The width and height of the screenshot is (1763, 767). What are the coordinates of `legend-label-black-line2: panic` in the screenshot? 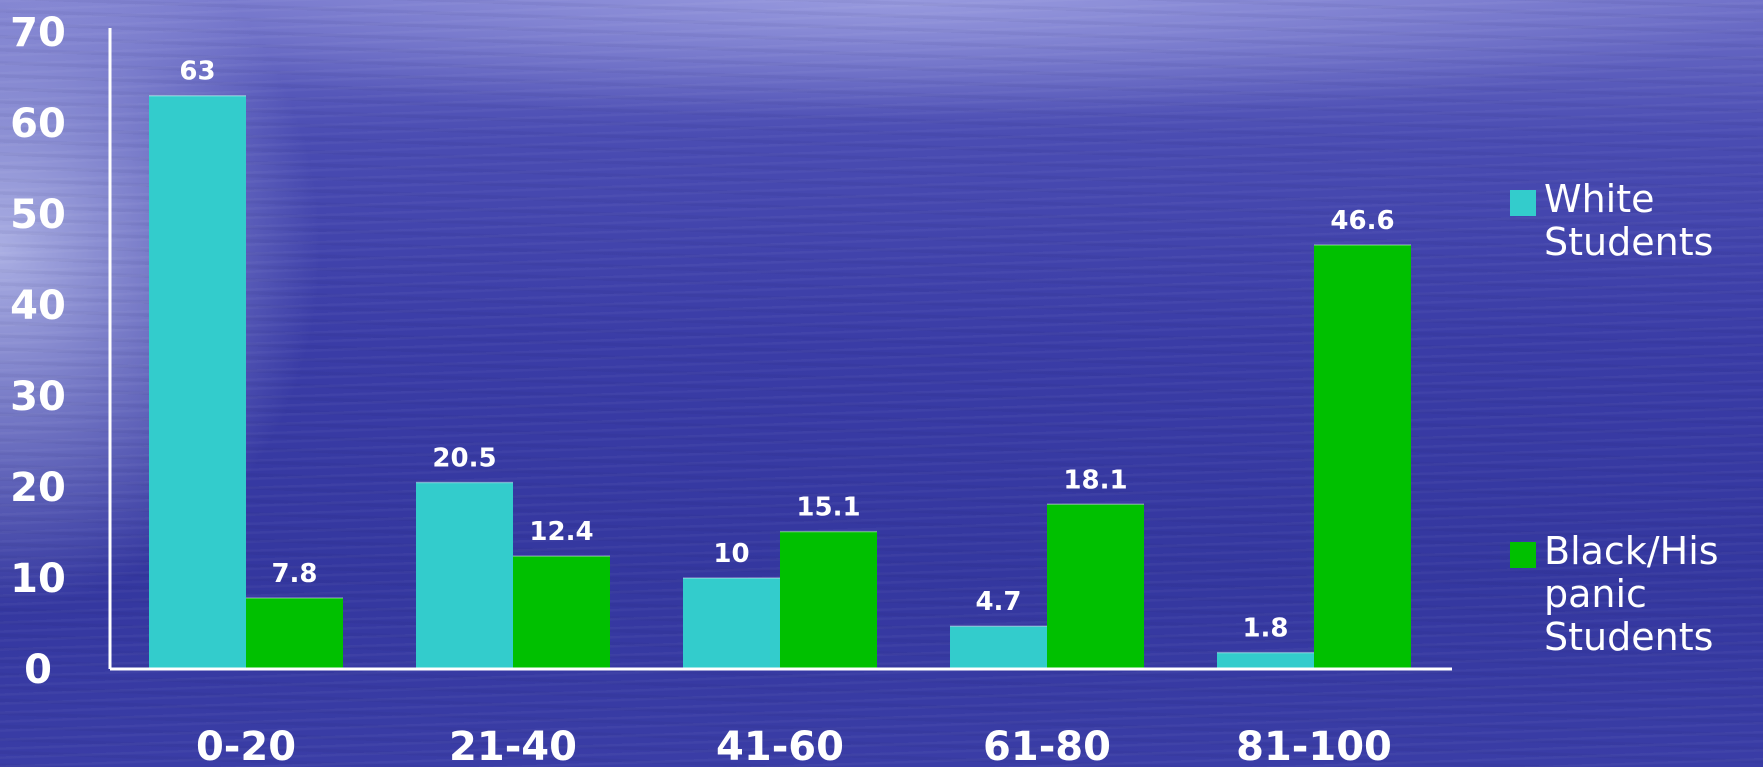 It's located at (1595, 594).